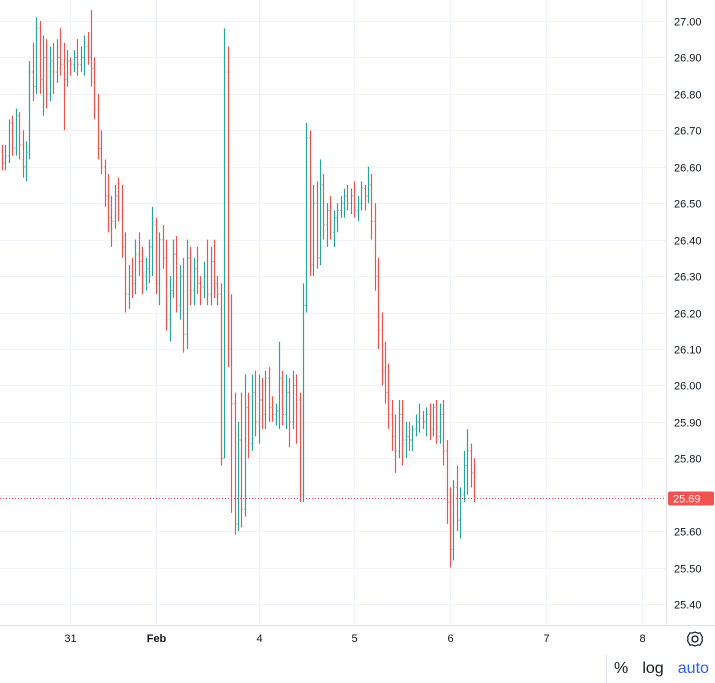 Image resolution: width=715 pixels, height=683 pixels. I want to click on auto-scale-button: auto, so click(693, 668).